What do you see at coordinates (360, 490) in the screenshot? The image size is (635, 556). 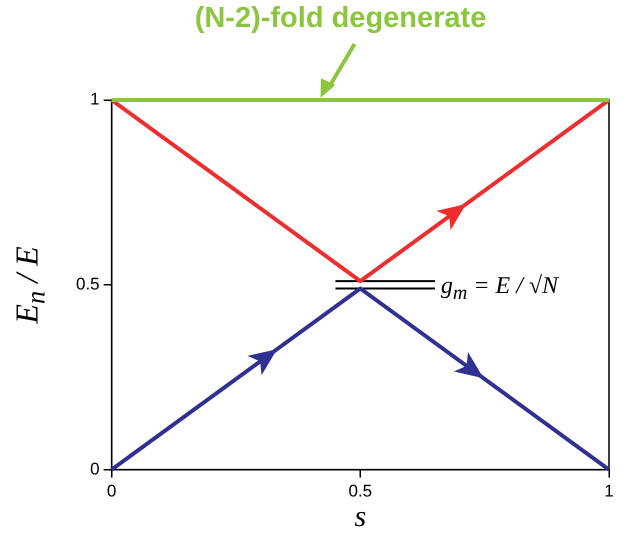 I see `x-tick-label: 0.5` at bounding box center [360, 490].